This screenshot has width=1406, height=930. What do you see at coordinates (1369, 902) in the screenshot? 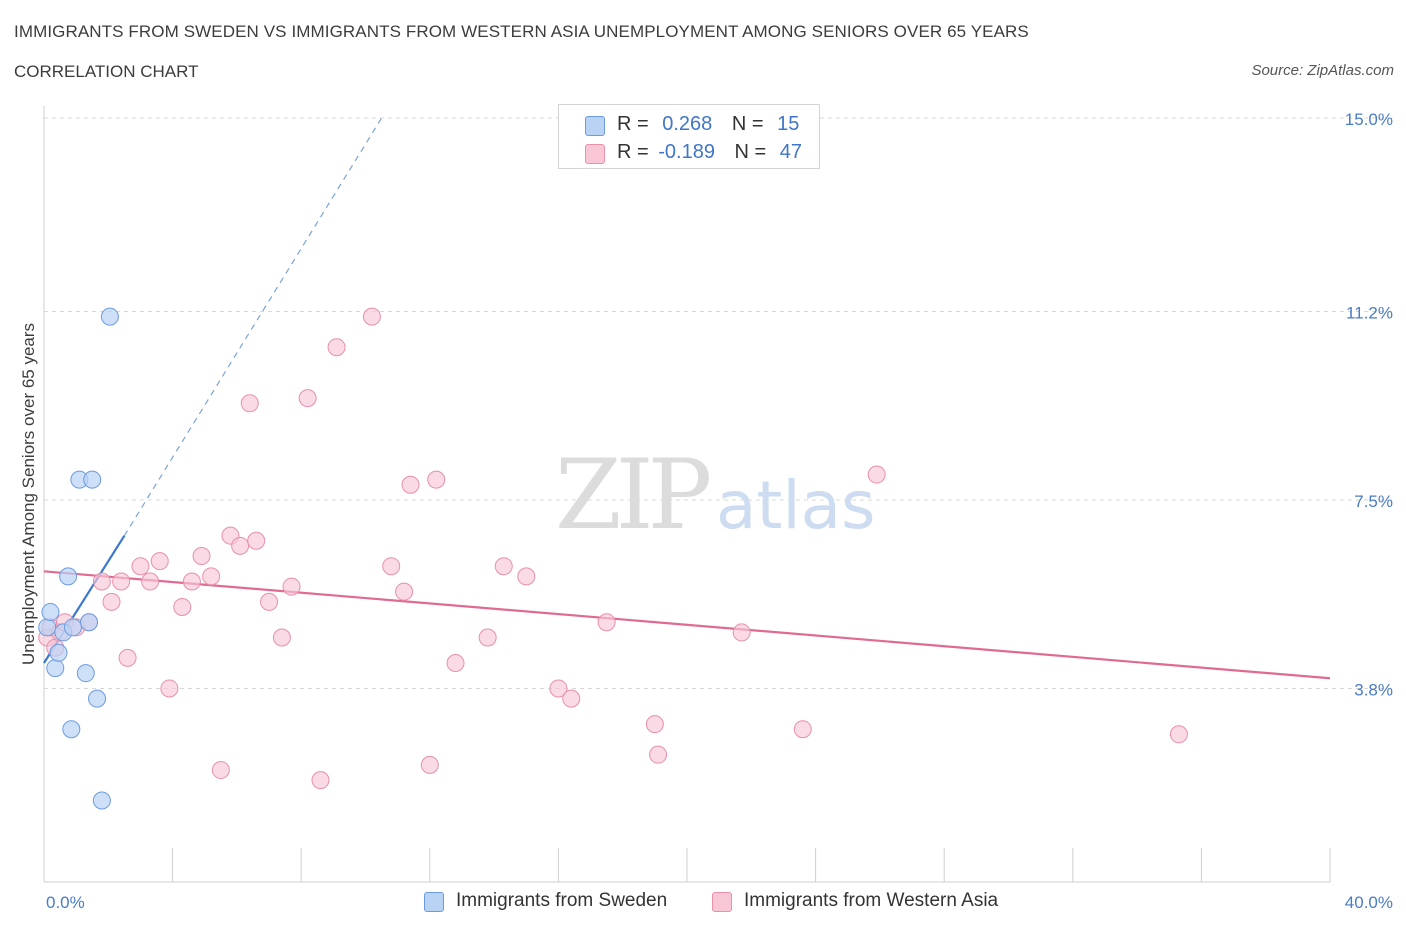
I see `x-tick-label-max: 40.0%` at bounding box center [1369, 902].